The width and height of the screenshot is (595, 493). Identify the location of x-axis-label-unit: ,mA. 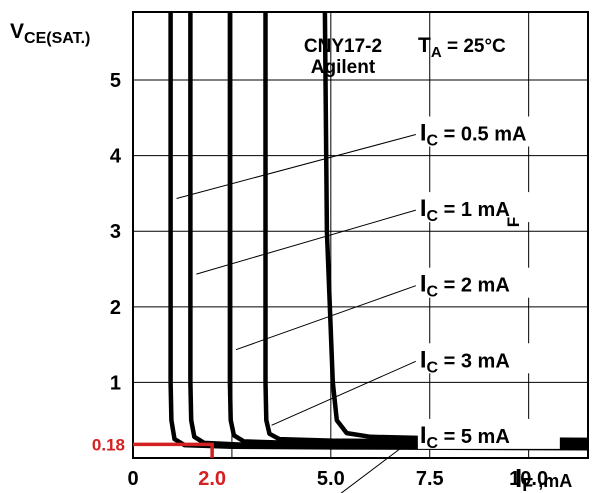
(552, 481).